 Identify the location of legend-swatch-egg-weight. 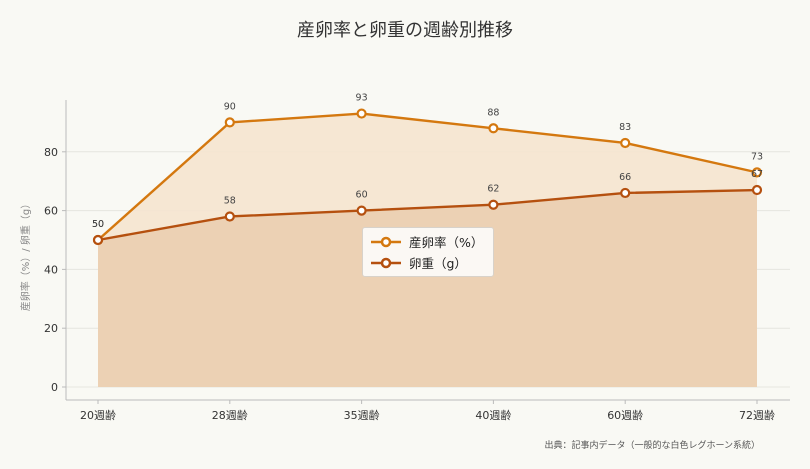
(386, 262).